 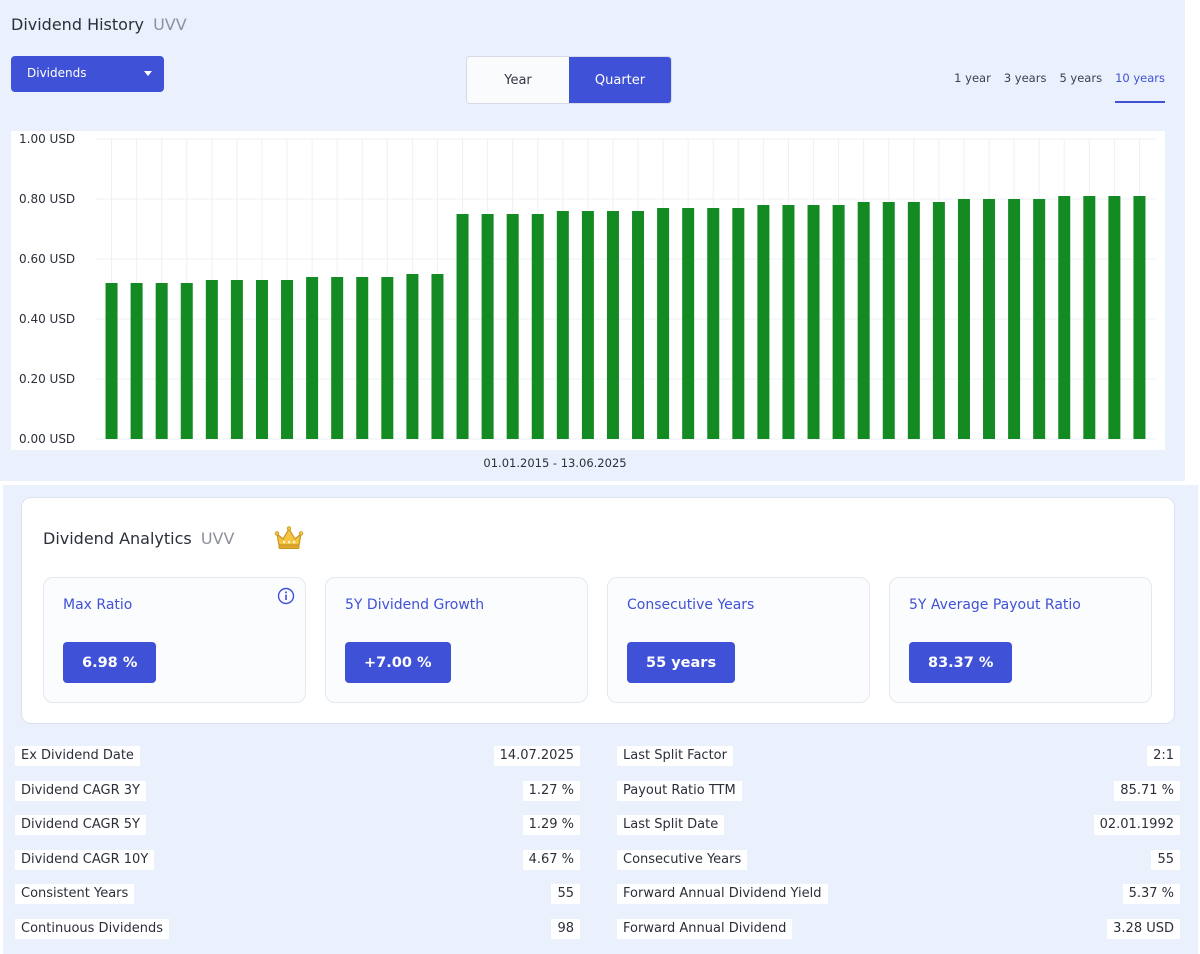 I want to click on metric-dropdown: Dividends, so click(x=87, y=74).